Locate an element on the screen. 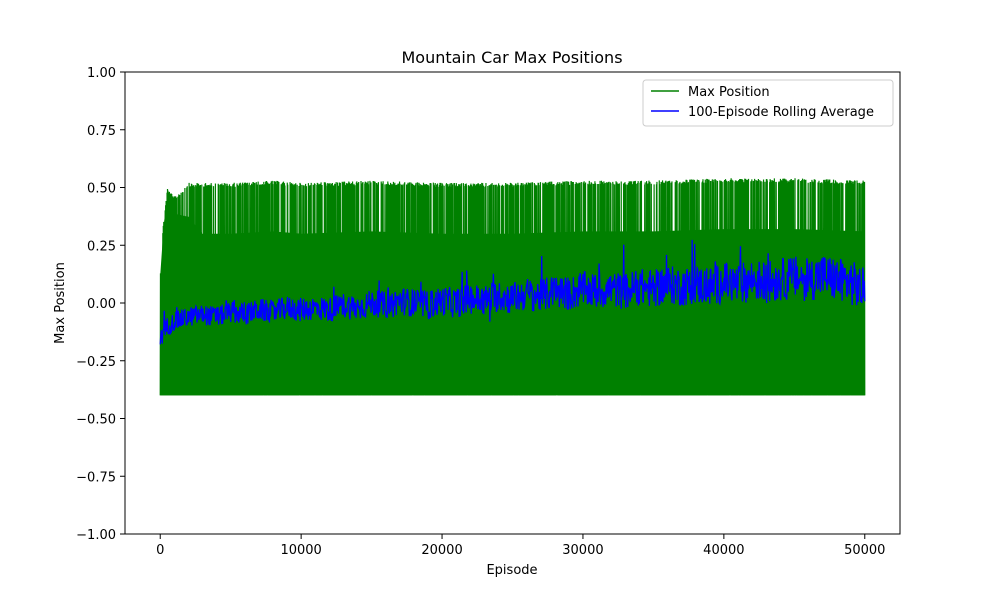 The image size is (1000, 604). x-tick-label: 20000 is located at coordinates (441, 550).